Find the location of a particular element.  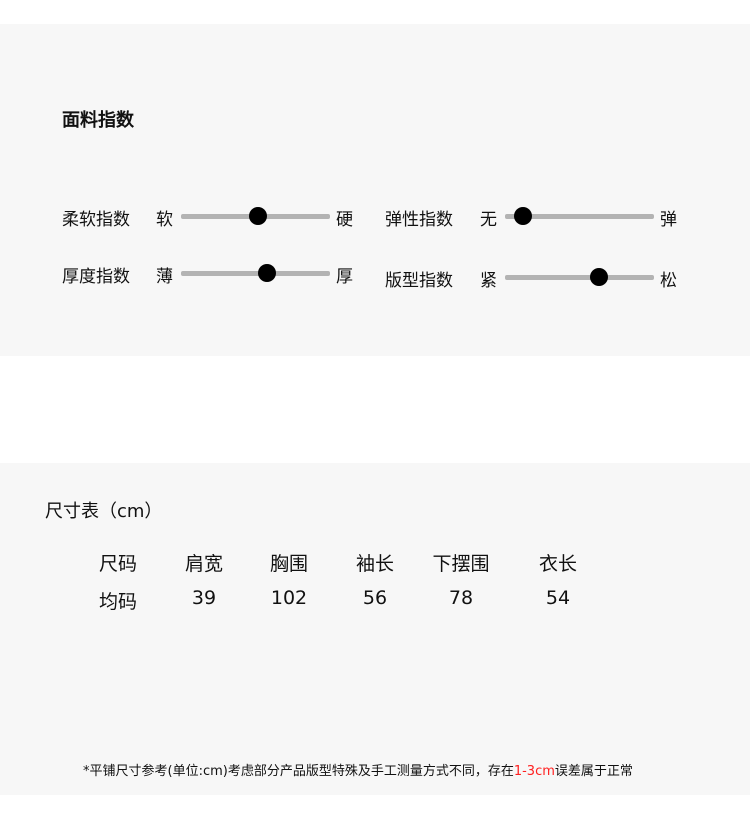

note-highlight: 1-3cm is located at coordinates (534, 771).